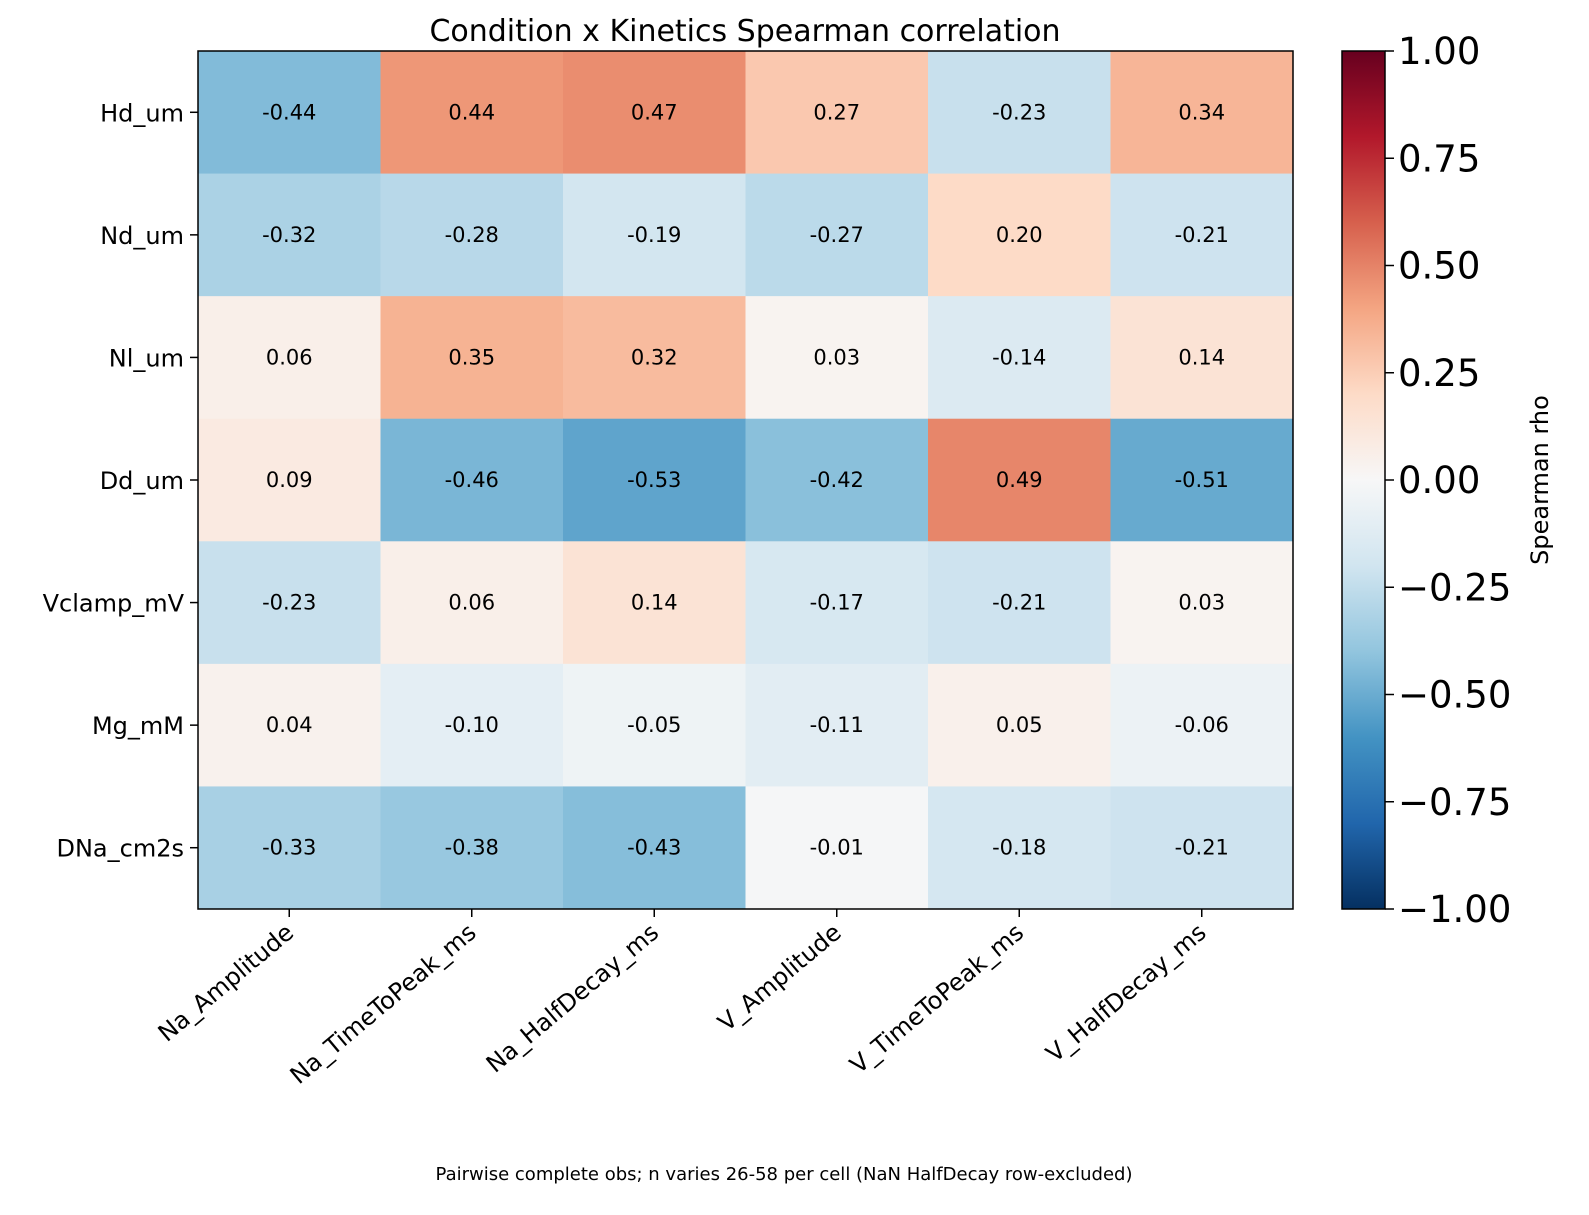  What do you see at coordinates (937, 998) in the screenshot?
I see `column-tick-label: V_TimeToPeak_ms` at bounding box center [937, 998].